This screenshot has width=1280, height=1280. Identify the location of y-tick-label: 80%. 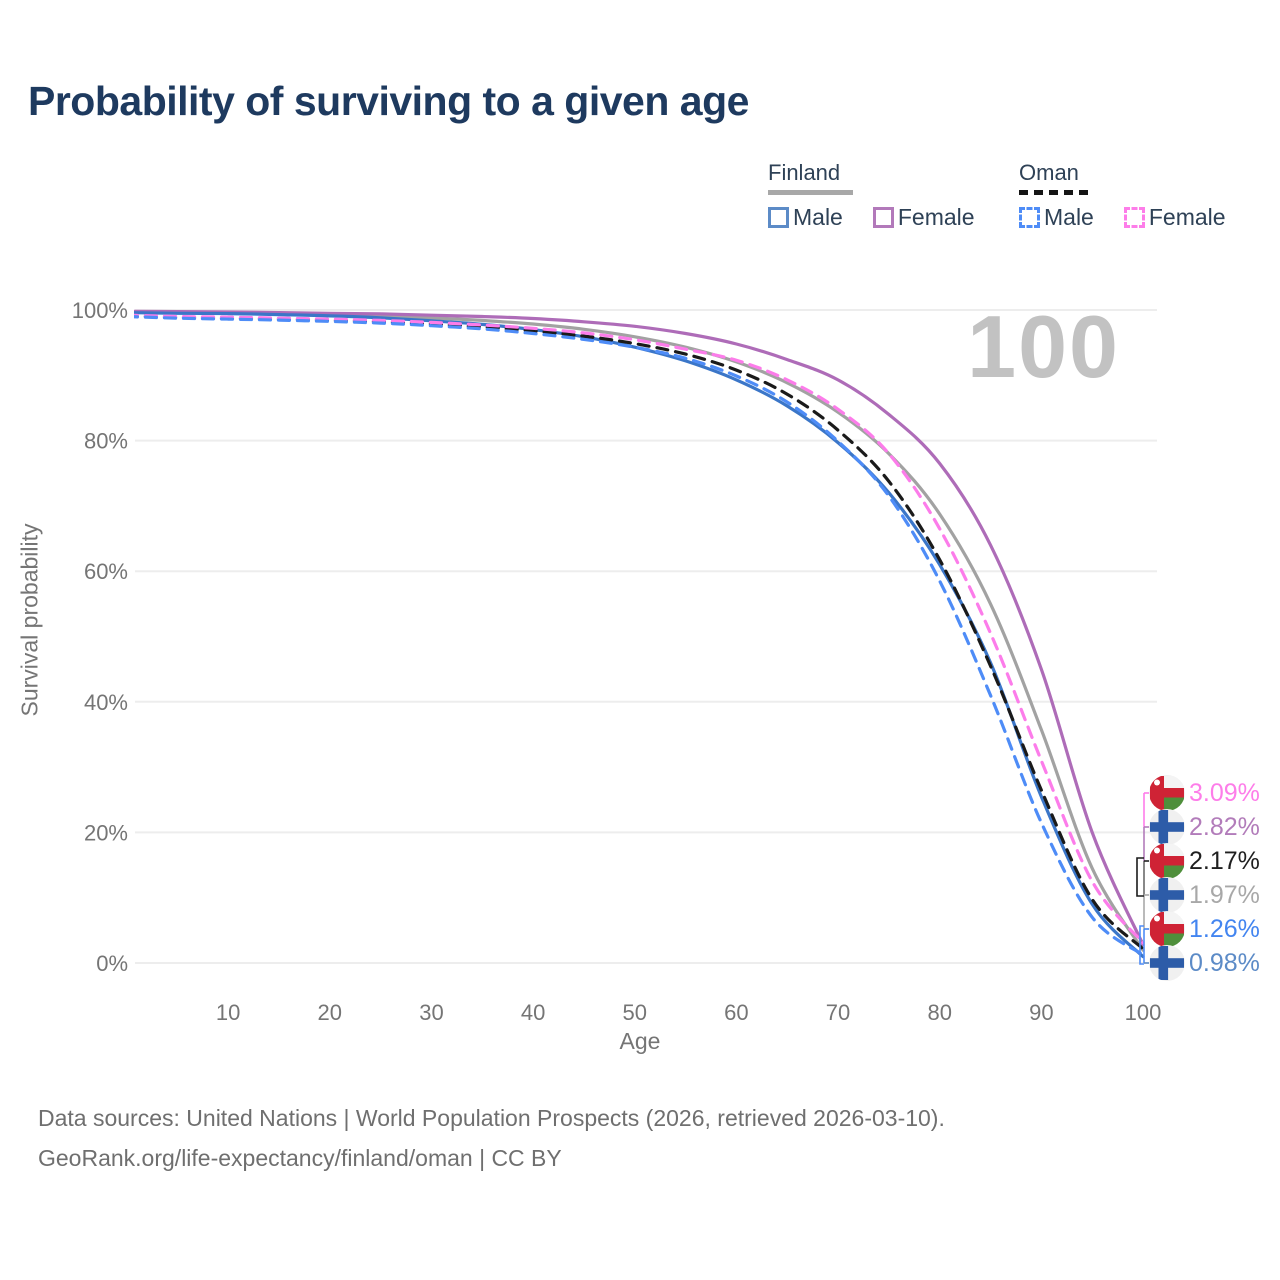
(106, 441).